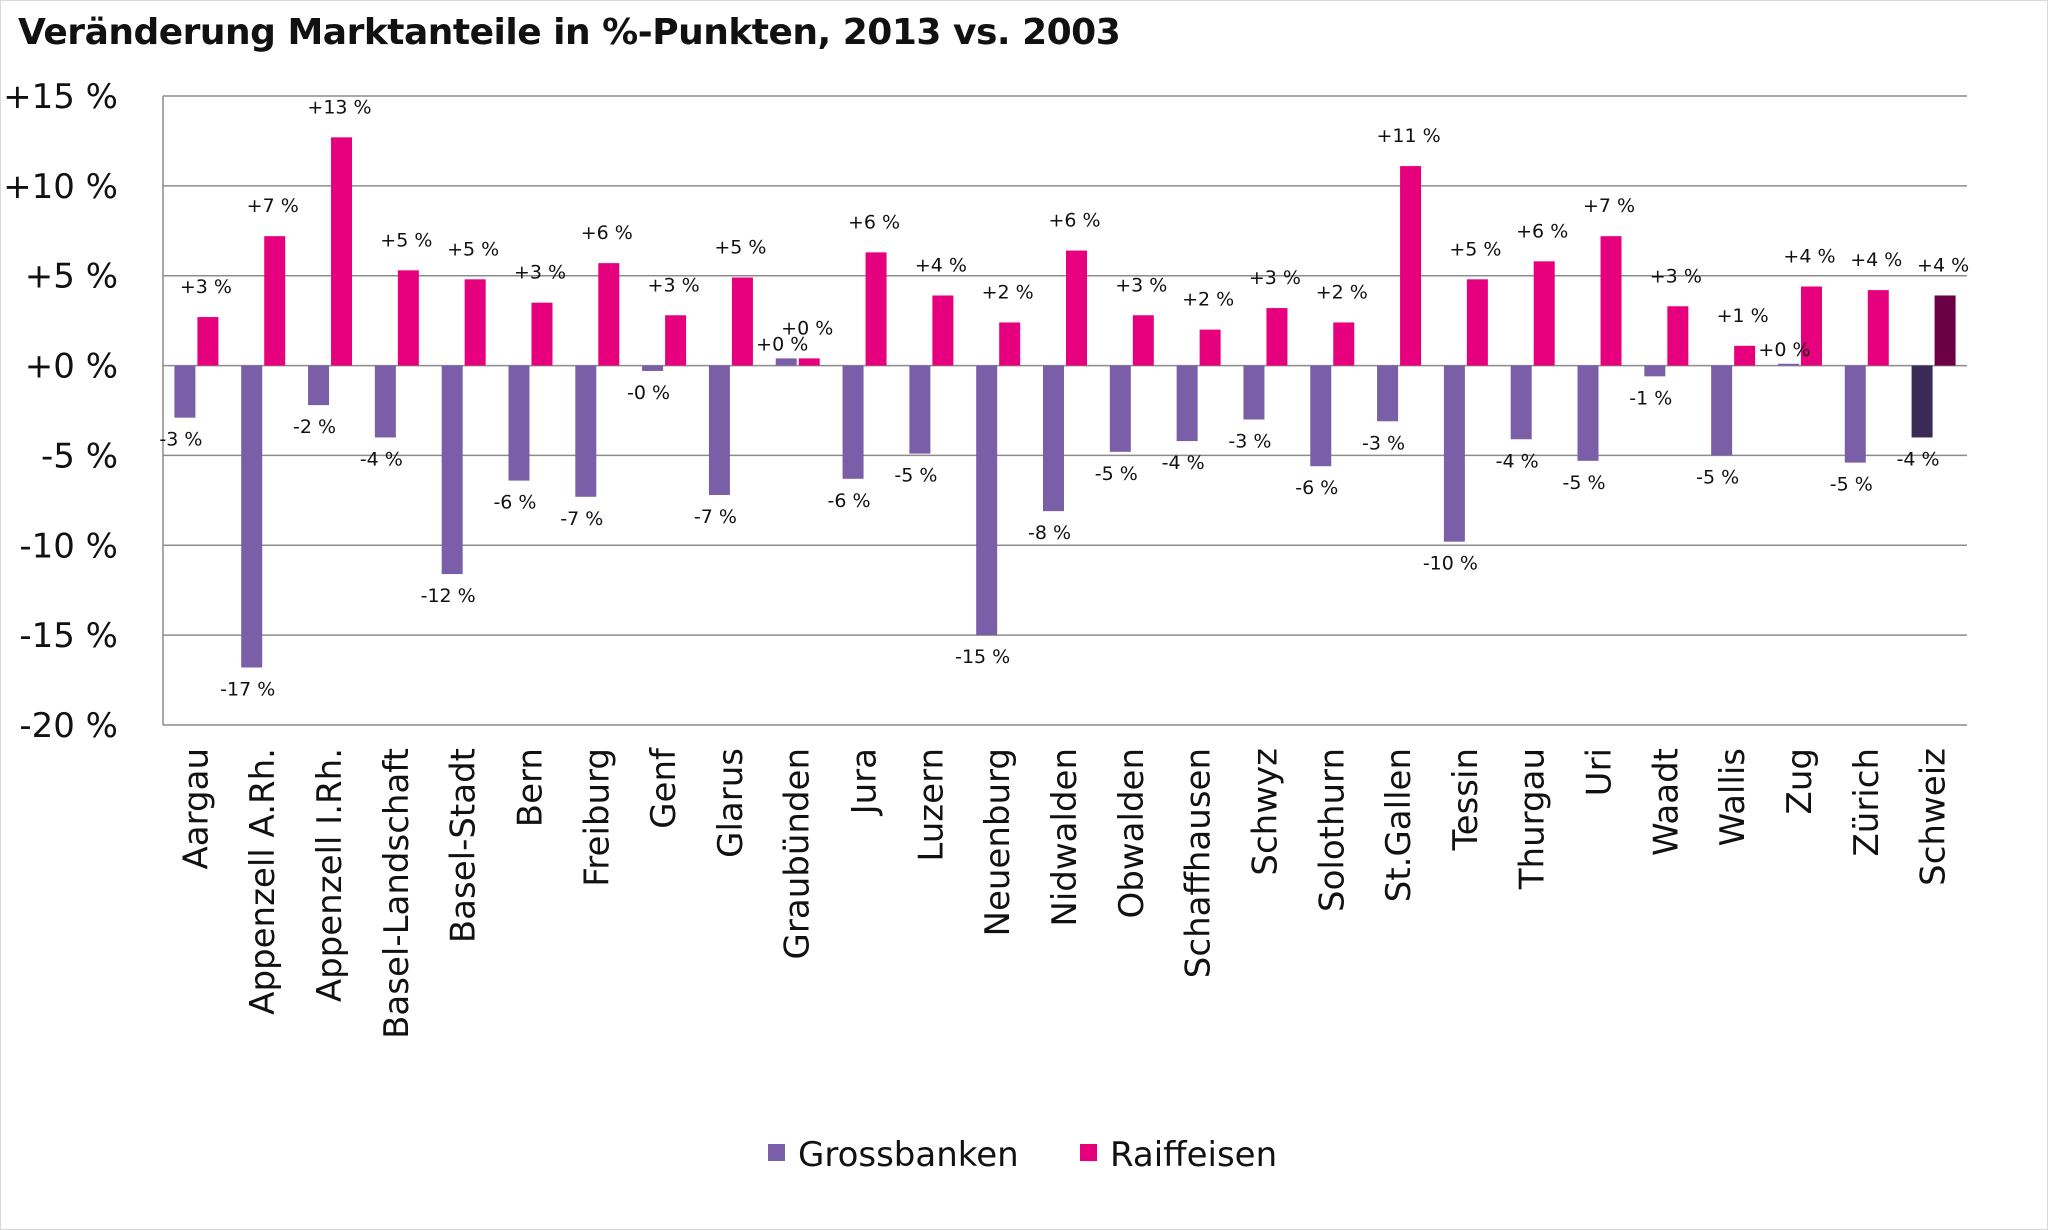 The width and height of the screenshot is (2048, 1230). I want to click on data-label-raiffeisen: +1 %, so click(1743, 316).